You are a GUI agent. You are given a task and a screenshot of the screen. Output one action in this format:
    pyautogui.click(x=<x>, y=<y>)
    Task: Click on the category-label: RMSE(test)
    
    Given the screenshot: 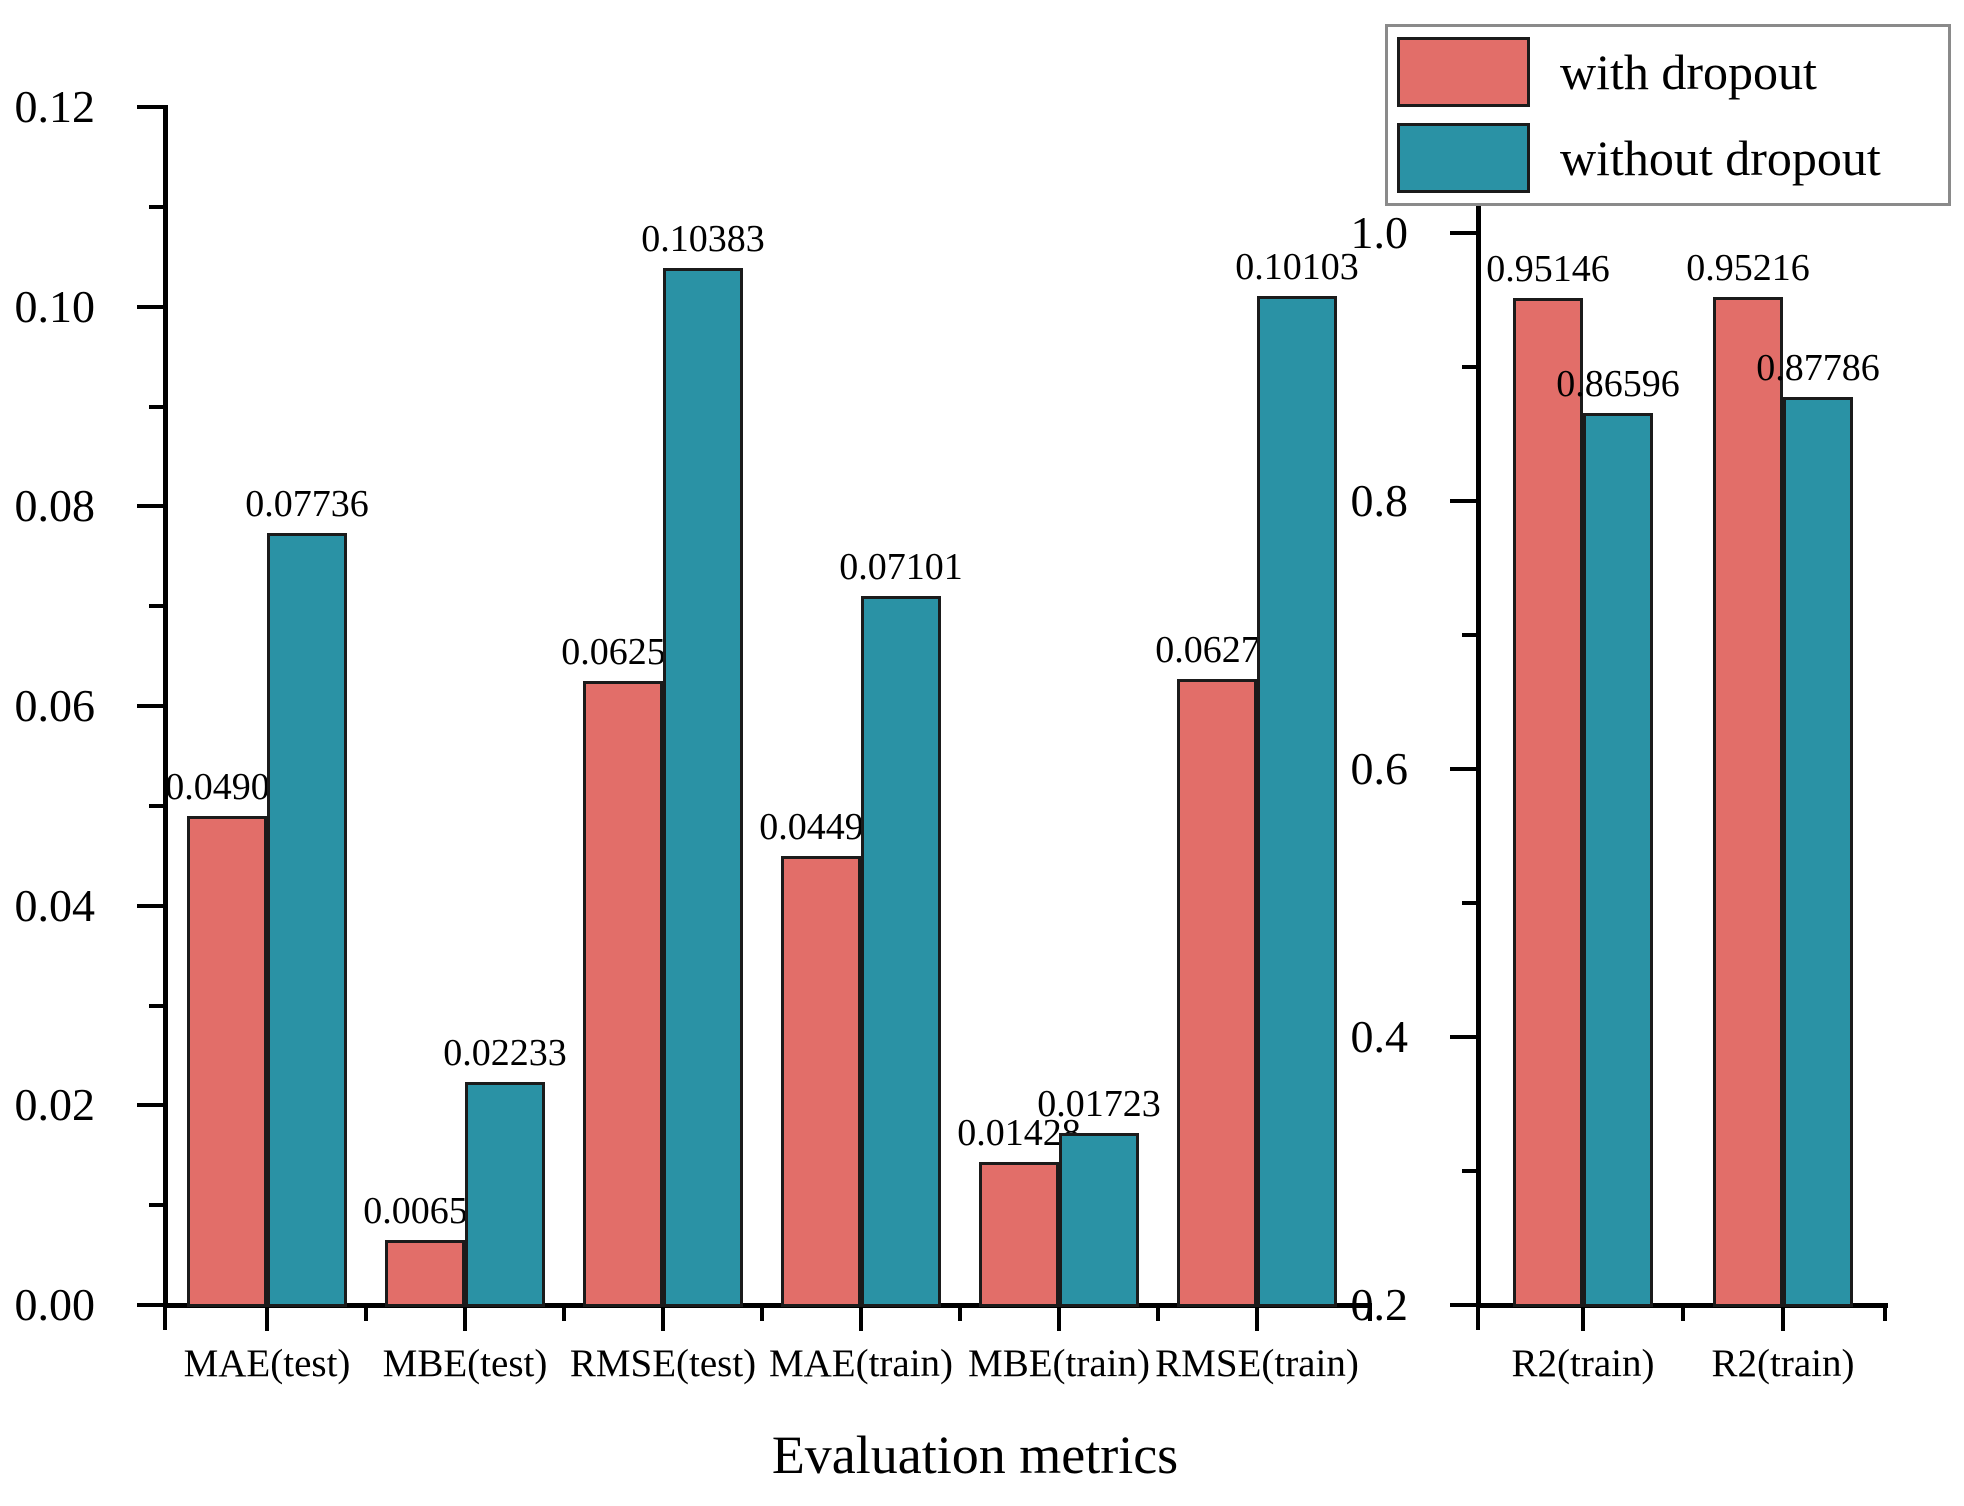 What is the action you would take?
    pyautogui.click(x=663, y=1363)
    